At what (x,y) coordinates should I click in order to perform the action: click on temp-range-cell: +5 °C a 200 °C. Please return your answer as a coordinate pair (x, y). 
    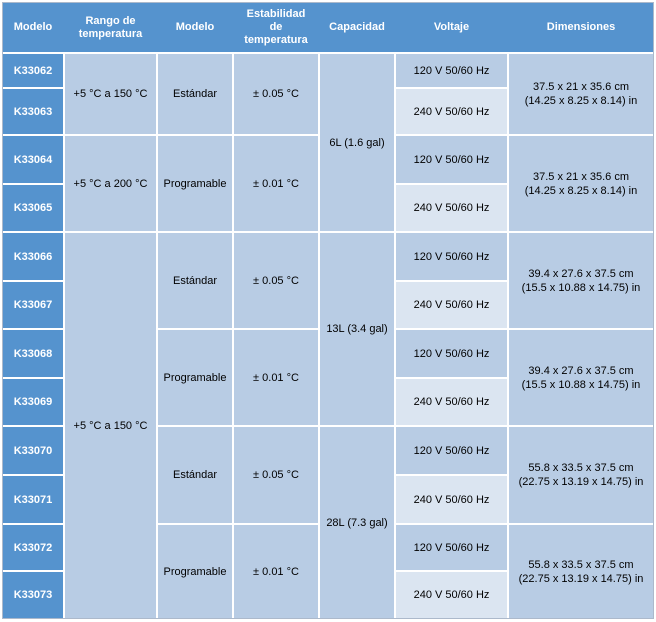
    Looking at the image, I should click on (110, 183).